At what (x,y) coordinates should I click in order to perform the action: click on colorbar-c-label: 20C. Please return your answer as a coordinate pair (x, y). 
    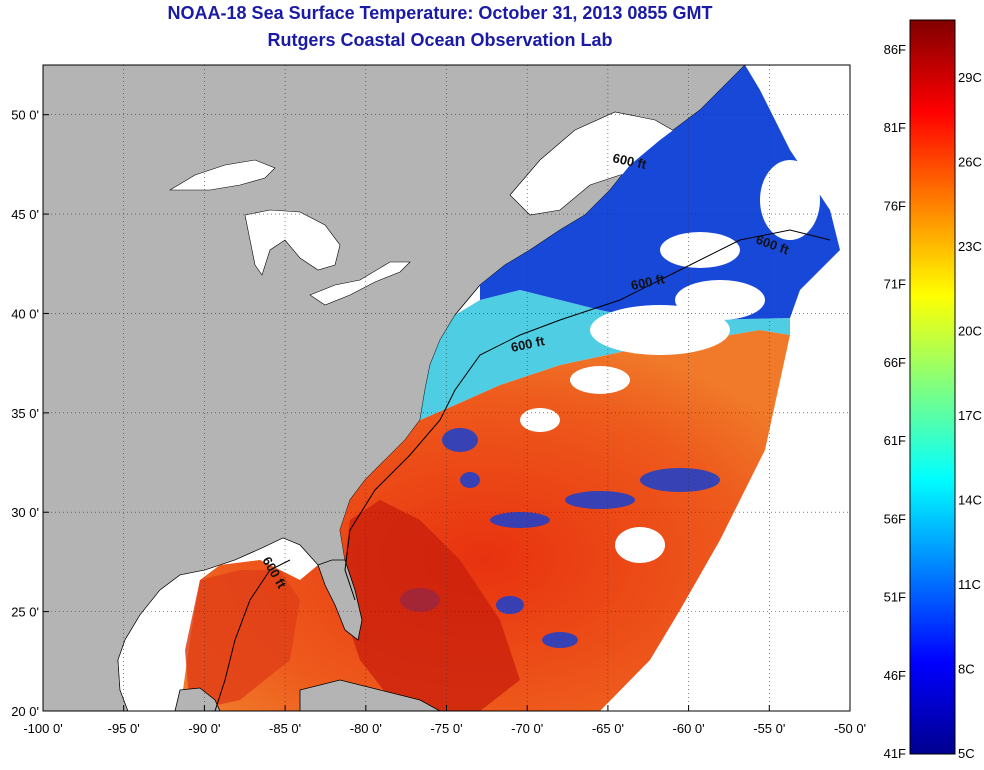
    Looking at the image, I should click on (970, 331).